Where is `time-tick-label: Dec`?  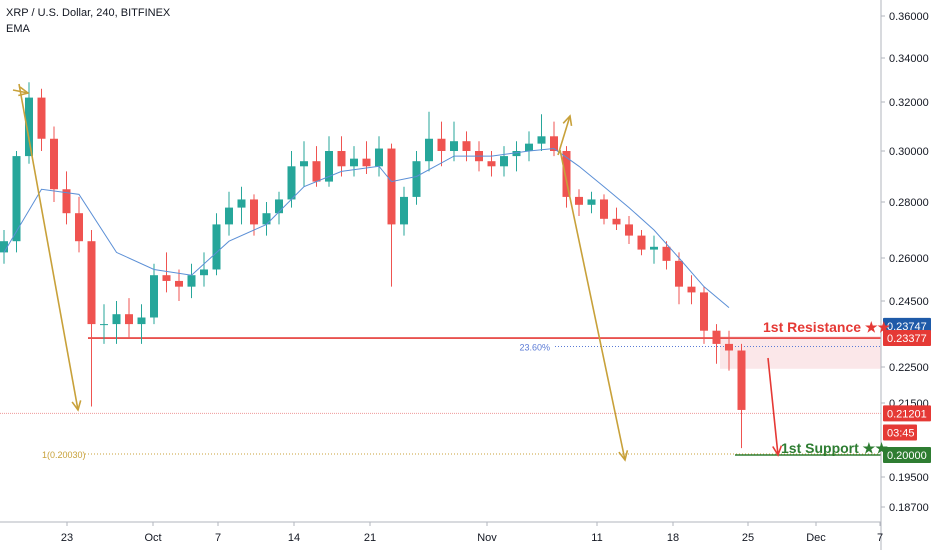
time-tick-label: Dec is located at coordinates (816, 538).